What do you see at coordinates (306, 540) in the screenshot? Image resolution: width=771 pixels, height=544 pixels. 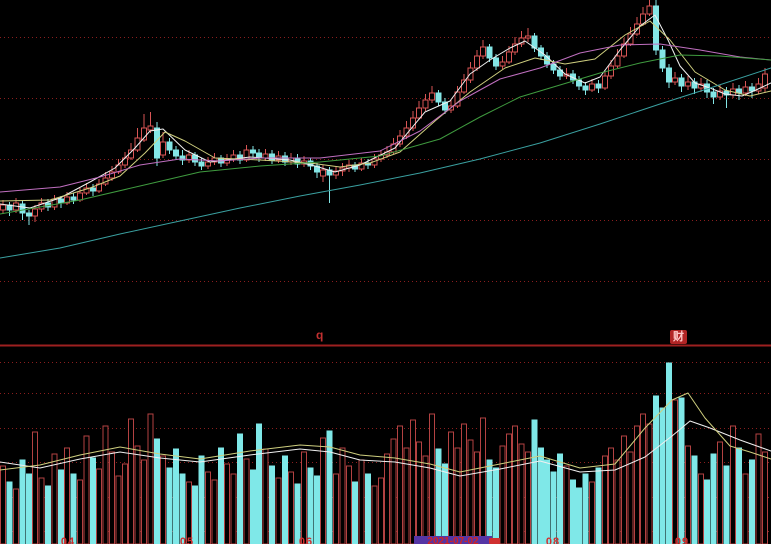 I see `x-axis-month-label-06: 06` at bounding box center [306, 540].